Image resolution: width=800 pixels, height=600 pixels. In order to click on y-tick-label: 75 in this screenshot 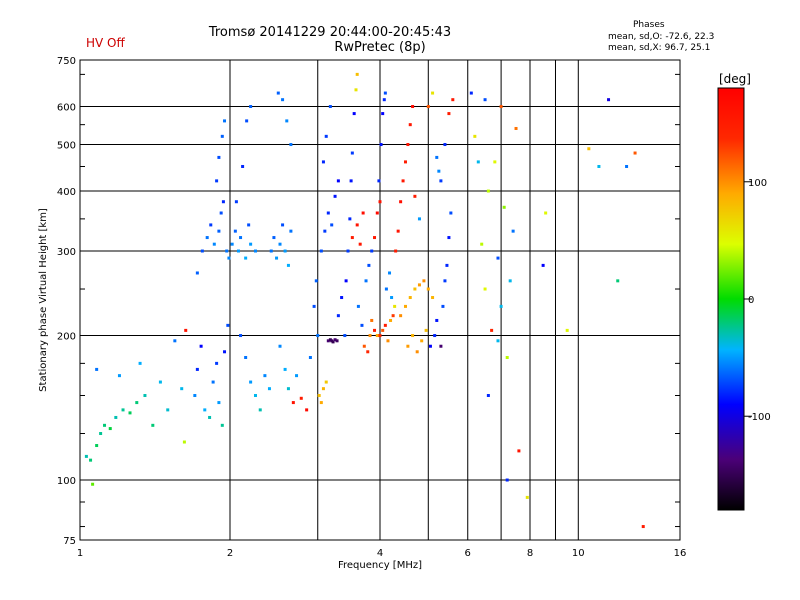, I will do `click(69, 541)`.